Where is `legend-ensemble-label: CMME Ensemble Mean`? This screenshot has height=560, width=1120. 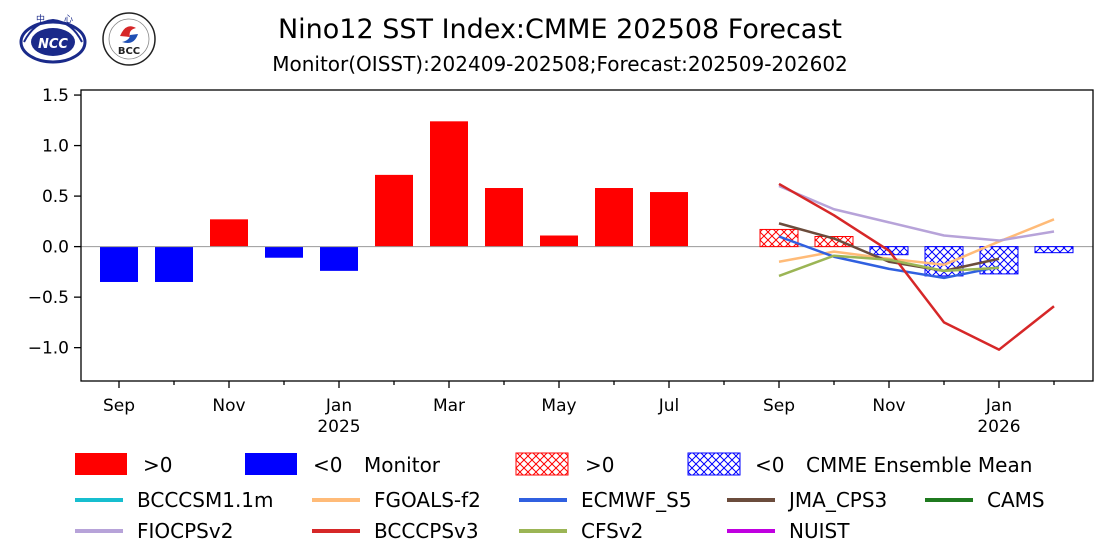 legend-ensemble-label: CMME Ensemble Mean is located at coordinates (919, 465).